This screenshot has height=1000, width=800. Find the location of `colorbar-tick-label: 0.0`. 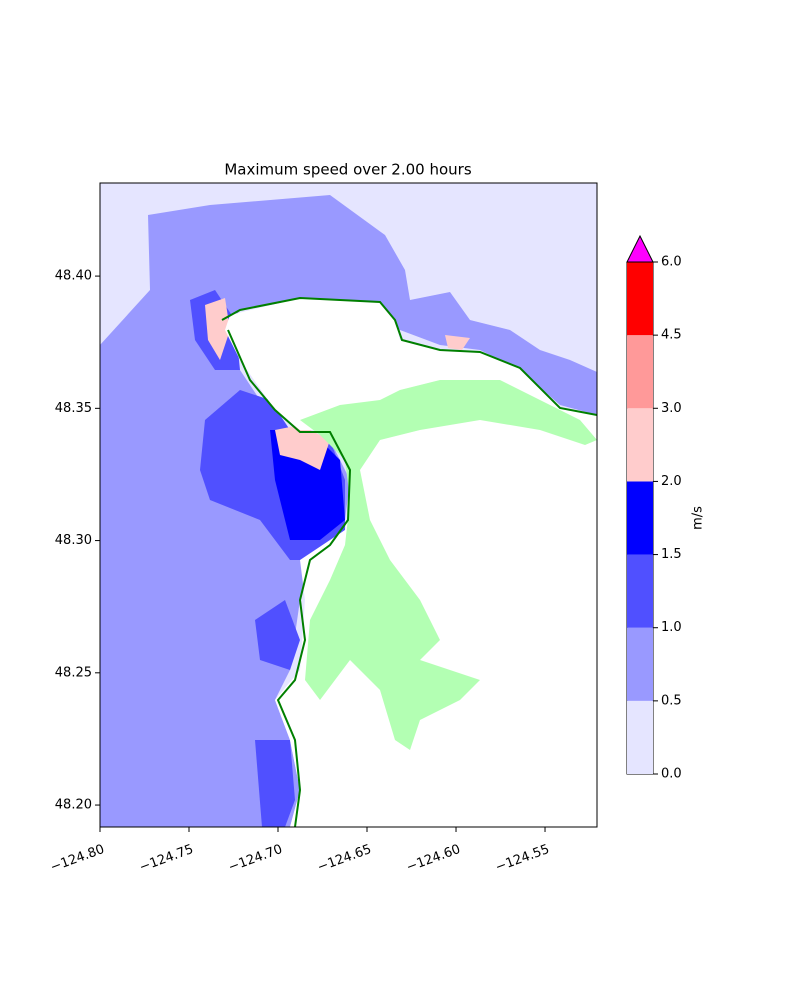

colorbar-tick-label: 0.0 is located at coordinates (671, 774).